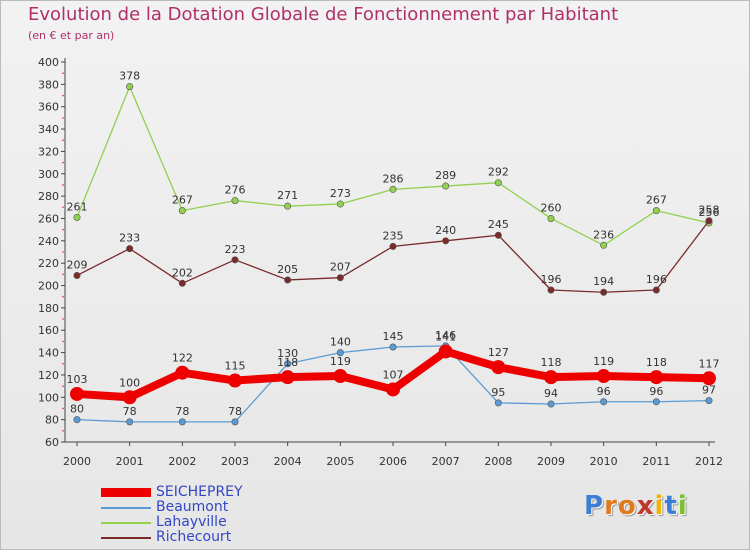  What do you see at coordinates (48, 353) in the screenshot?
I see `y-tick-label: 140` at bounding box center [48, 353].